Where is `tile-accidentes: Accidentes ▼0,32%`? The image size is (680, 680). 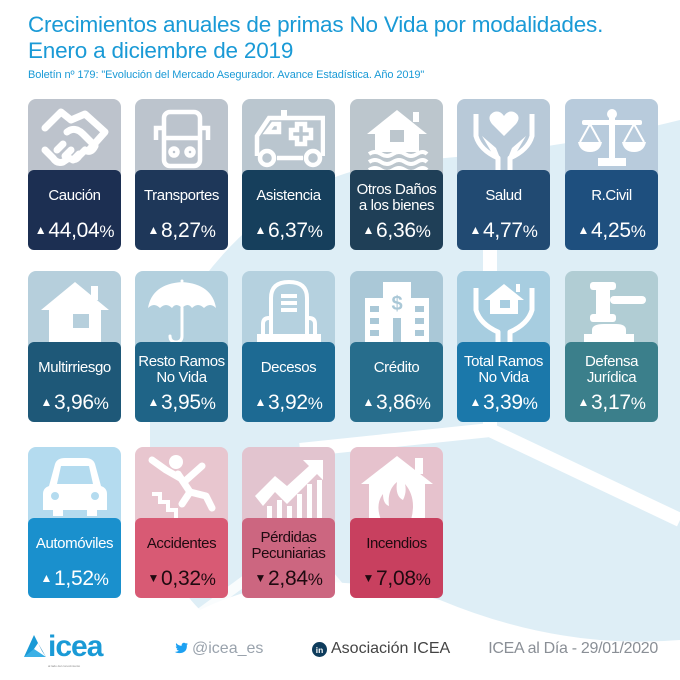
tile-accidentes: Accidentes ▼0,32% is located at coordinates (181, 522).